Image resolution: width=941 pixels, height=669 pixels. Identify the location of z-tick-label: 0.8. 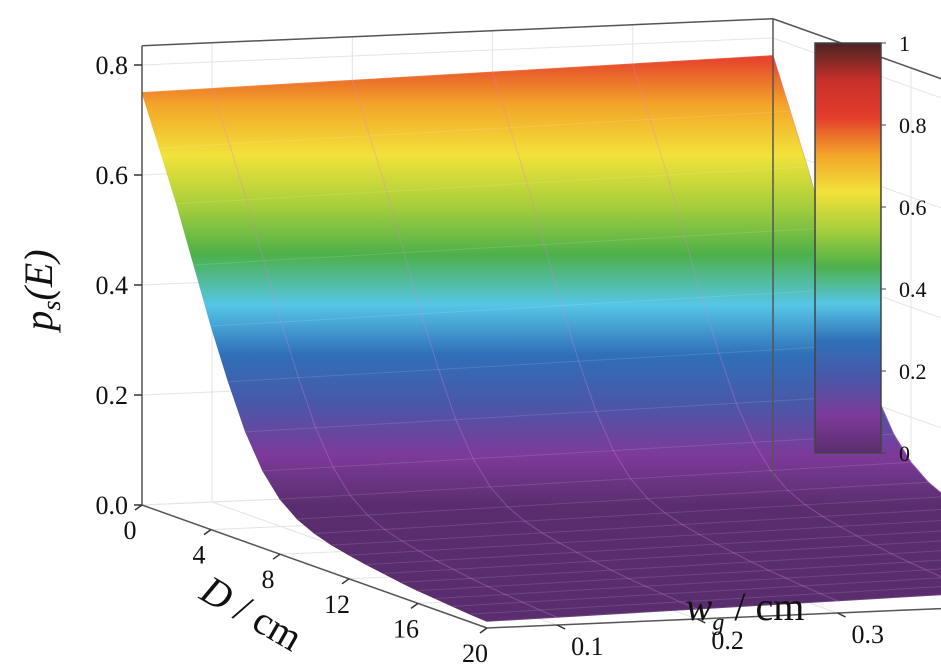
(112, 65).